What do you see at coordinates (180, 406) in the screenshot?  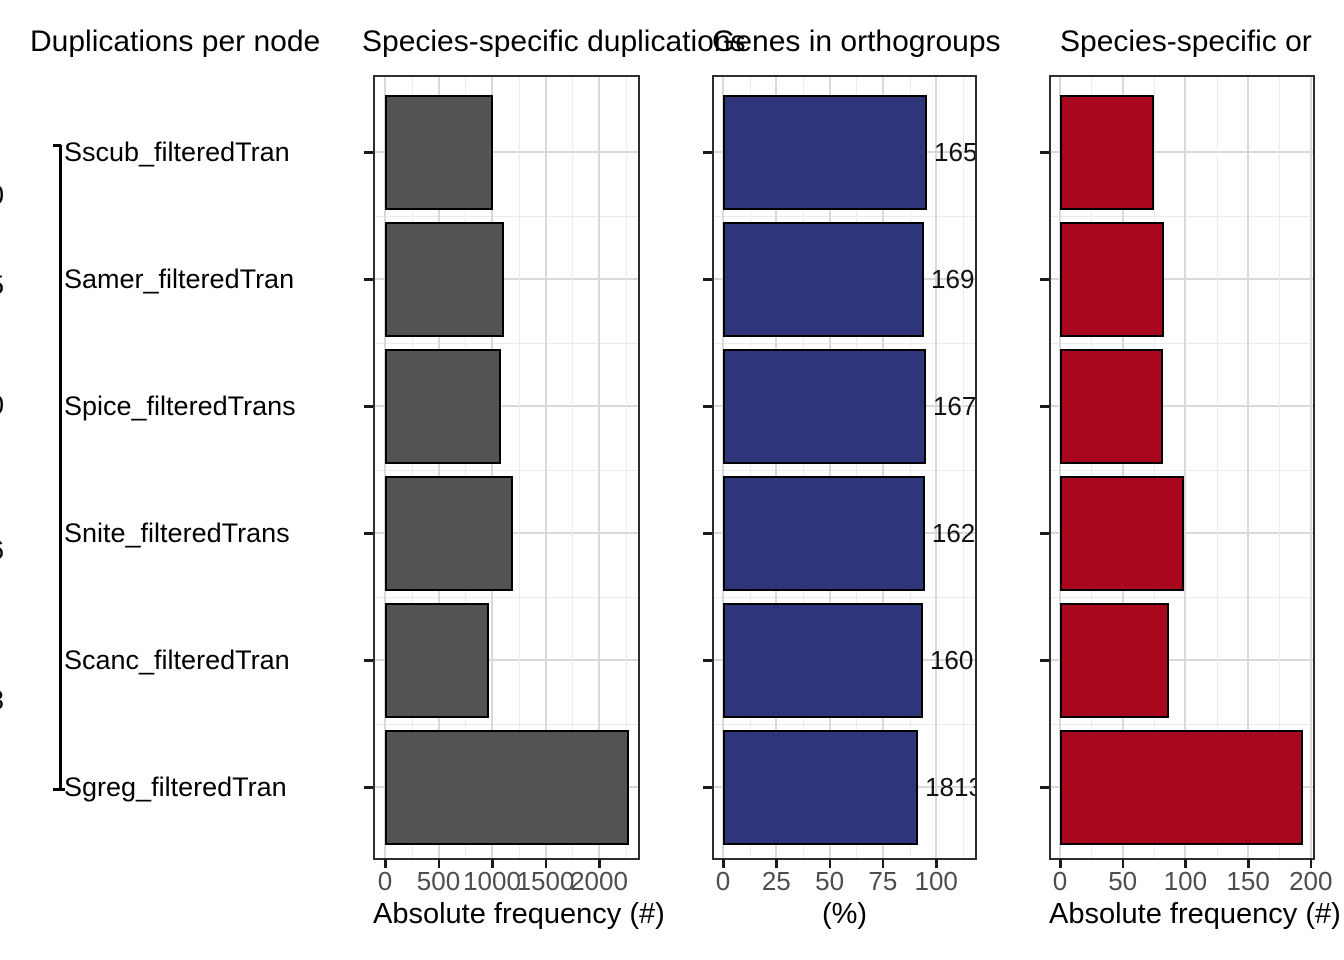 I see `tree-tip-label: Spice_filteredTrans` at bounding box center [180, 406].